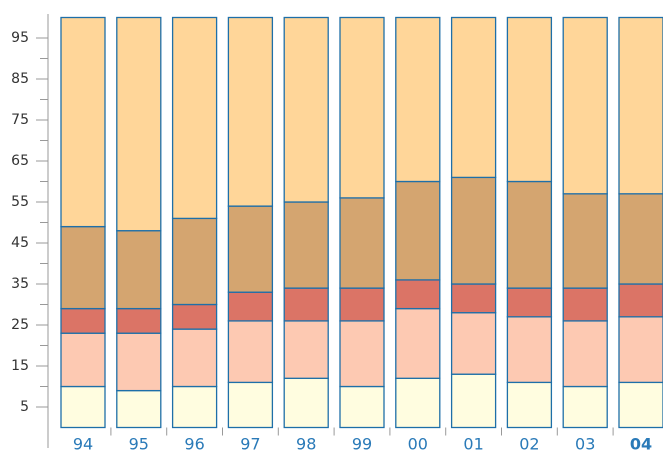 The image size is (663, 453). Describe the element at coordinates (641, 444) in the screenshot. I see `x-tick-label: 04` at that location.